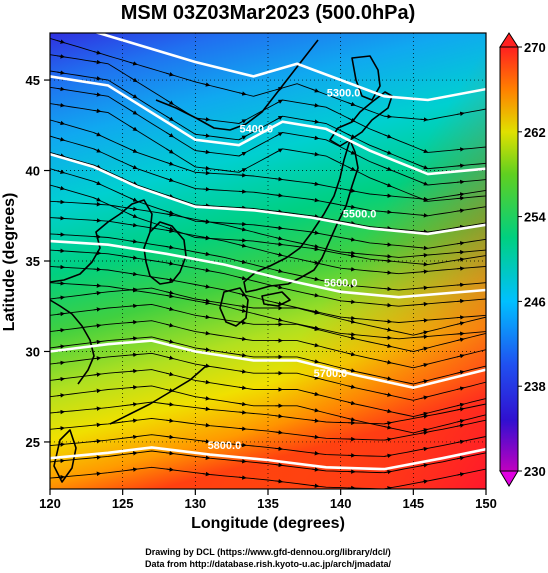 Image resolution: width=548 pixels, height=573 pixels. Describe the element at coordinates (535, 47) in the screenshot. I see `colorbar-tick-label: 270` at that location.